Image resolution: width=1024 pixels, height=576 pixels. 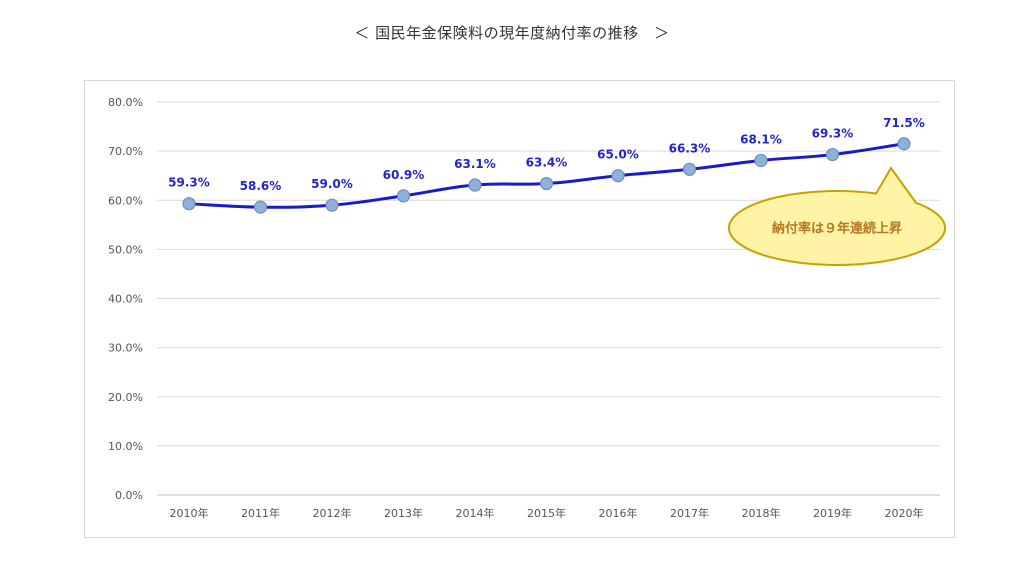 I want to click on callout: 納付率は９年連続上昇, so click(x=837, y=216).